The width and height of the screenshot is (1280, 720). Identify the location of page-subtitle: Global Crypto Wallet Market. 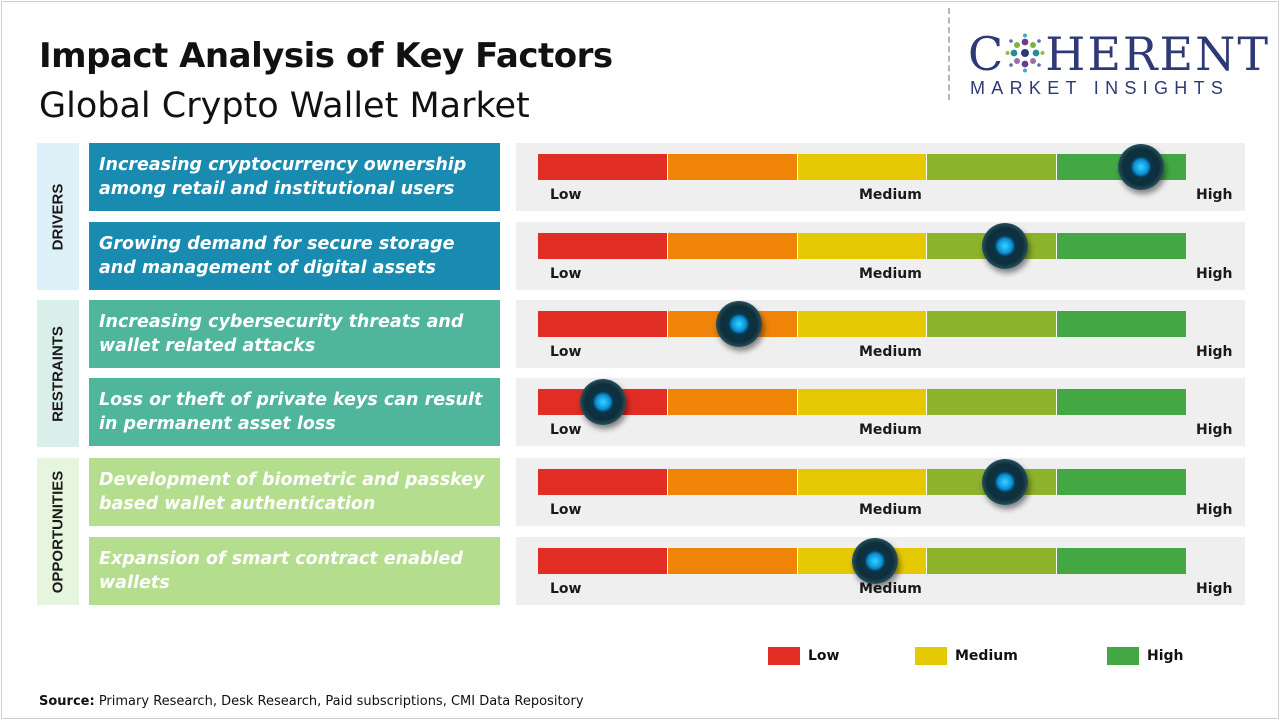
(284, 106).